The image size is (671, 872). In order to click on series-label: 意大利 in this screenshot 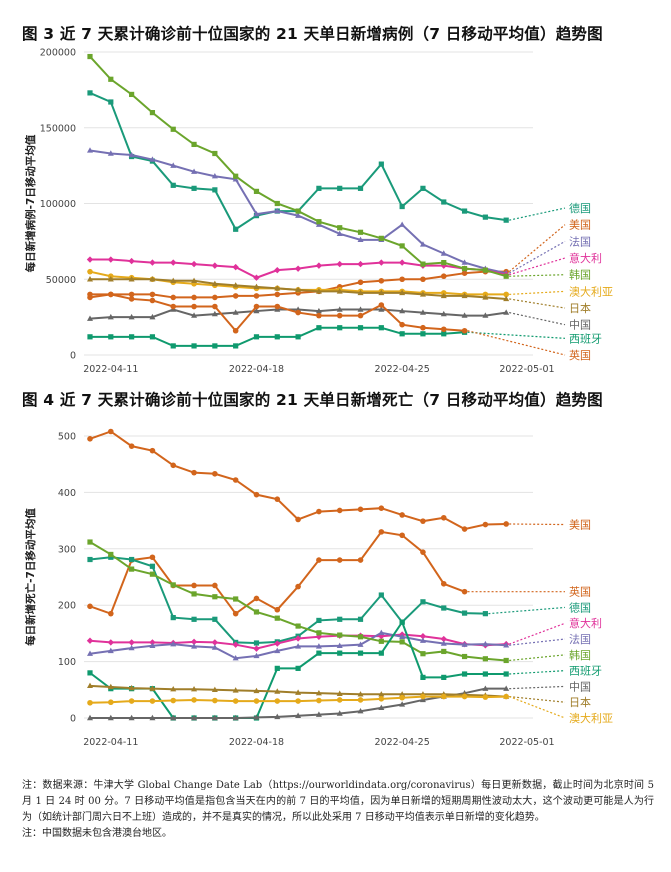, I will do `click(585, 623)`.